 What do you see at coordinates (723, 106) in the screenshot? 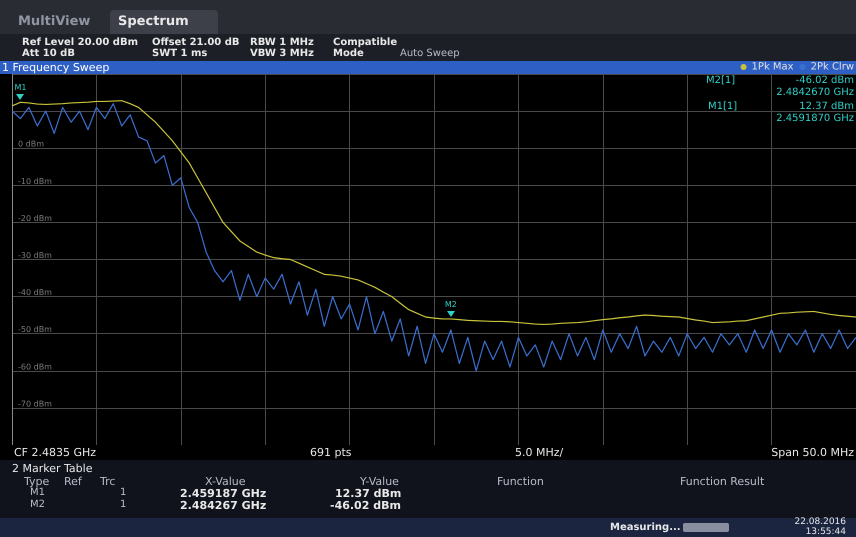
I see `annotation: M1[1]` at bounding box center [723, 106].